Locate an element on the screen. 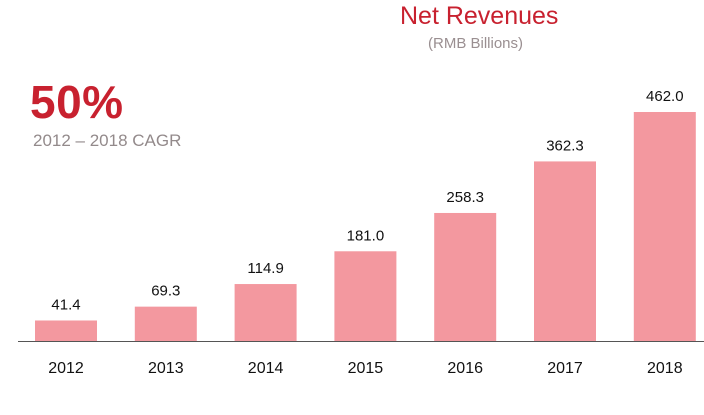  bar-2015 is located at coordinates (365, 296).